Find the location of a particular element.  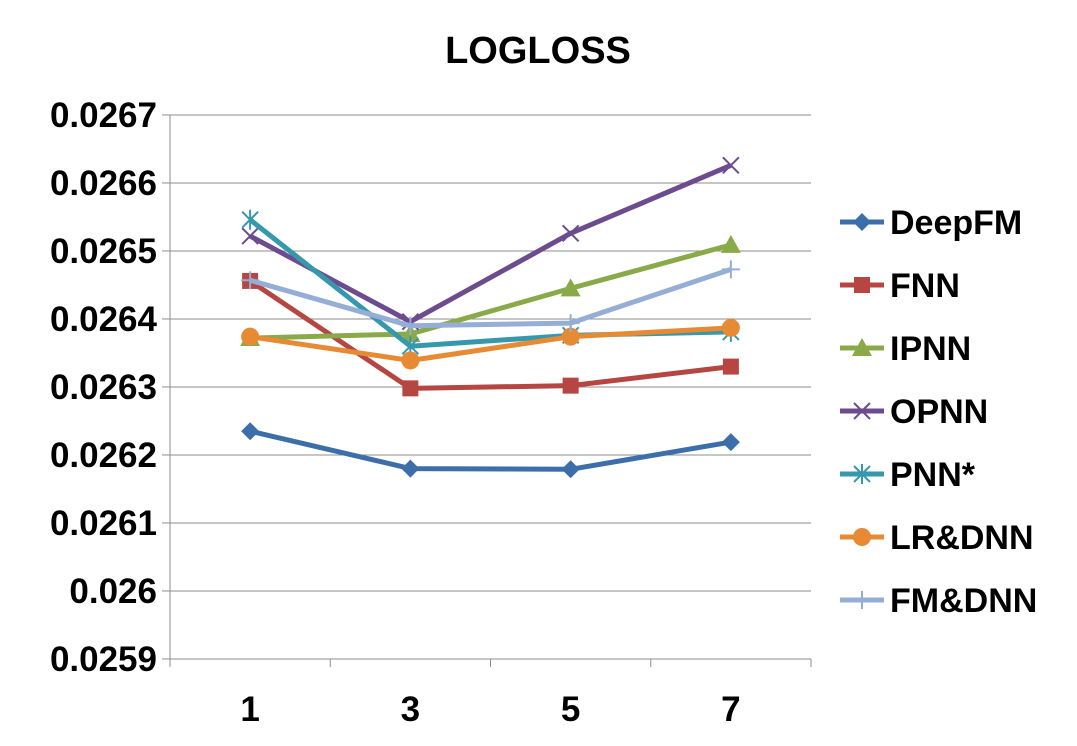

legend-item-fm-dnn: FM&DNN is located at coordinates (938, 601).